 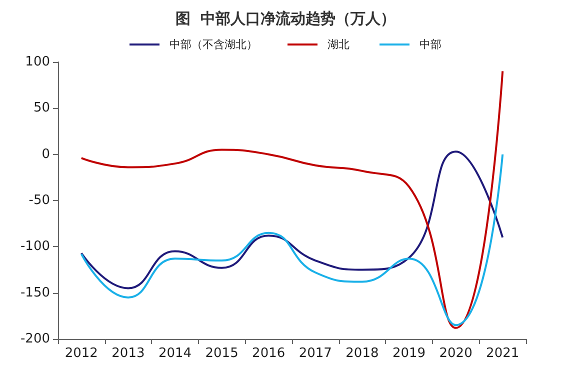 I want to click on x-tick-label: 2012, so click(x=81, y=353).